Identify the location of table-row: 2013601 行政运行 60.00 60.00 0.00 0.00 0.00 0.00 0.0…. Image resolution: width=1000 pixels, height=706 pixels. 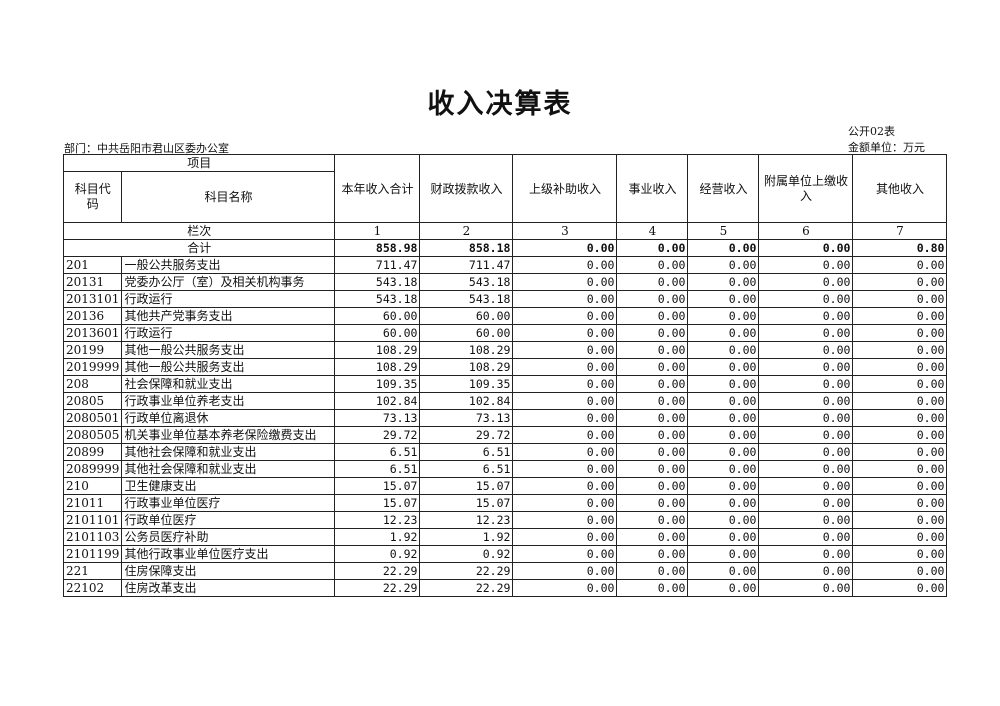
(505, 333).